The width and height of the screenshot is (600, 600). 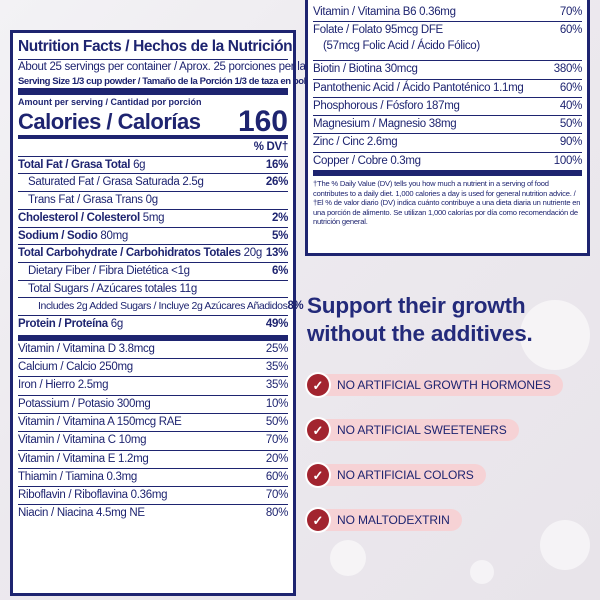 What do you see at coordinates (401, 46) in the screenshot?
I see `vitamin-name-detail: (57mcg Folic Acid / Ácido Fólico)` at bounding box center [401, 46].